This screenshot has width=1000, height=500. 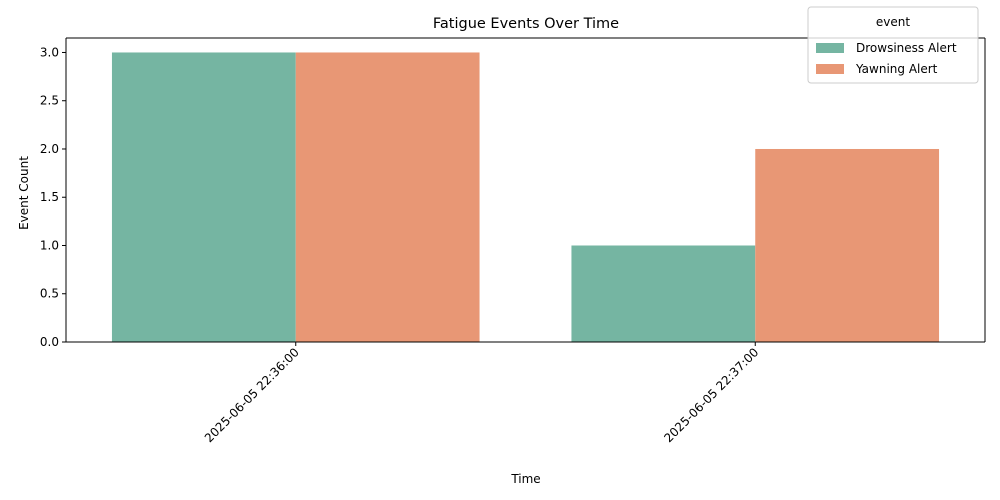 What do you see at coordinates (906, 48) in the screenshot?
I see `legend-label-drowsiness: Drowsiness Alert` at bounding box center [906, 48].